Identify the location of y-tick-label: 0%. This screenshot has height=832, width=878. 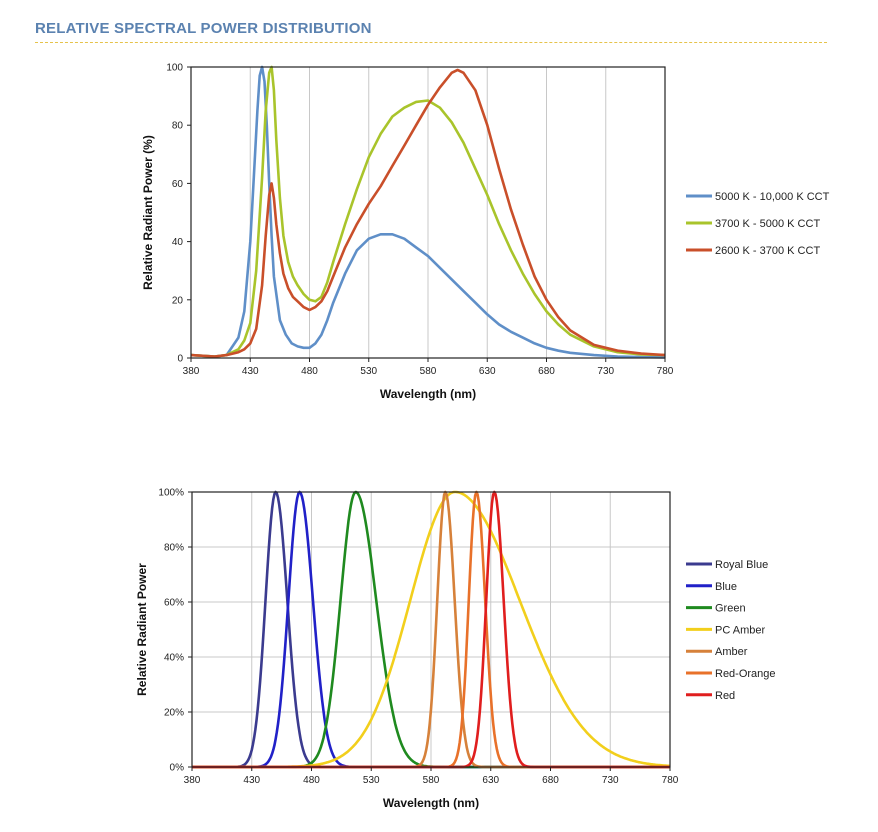
(177, 768).